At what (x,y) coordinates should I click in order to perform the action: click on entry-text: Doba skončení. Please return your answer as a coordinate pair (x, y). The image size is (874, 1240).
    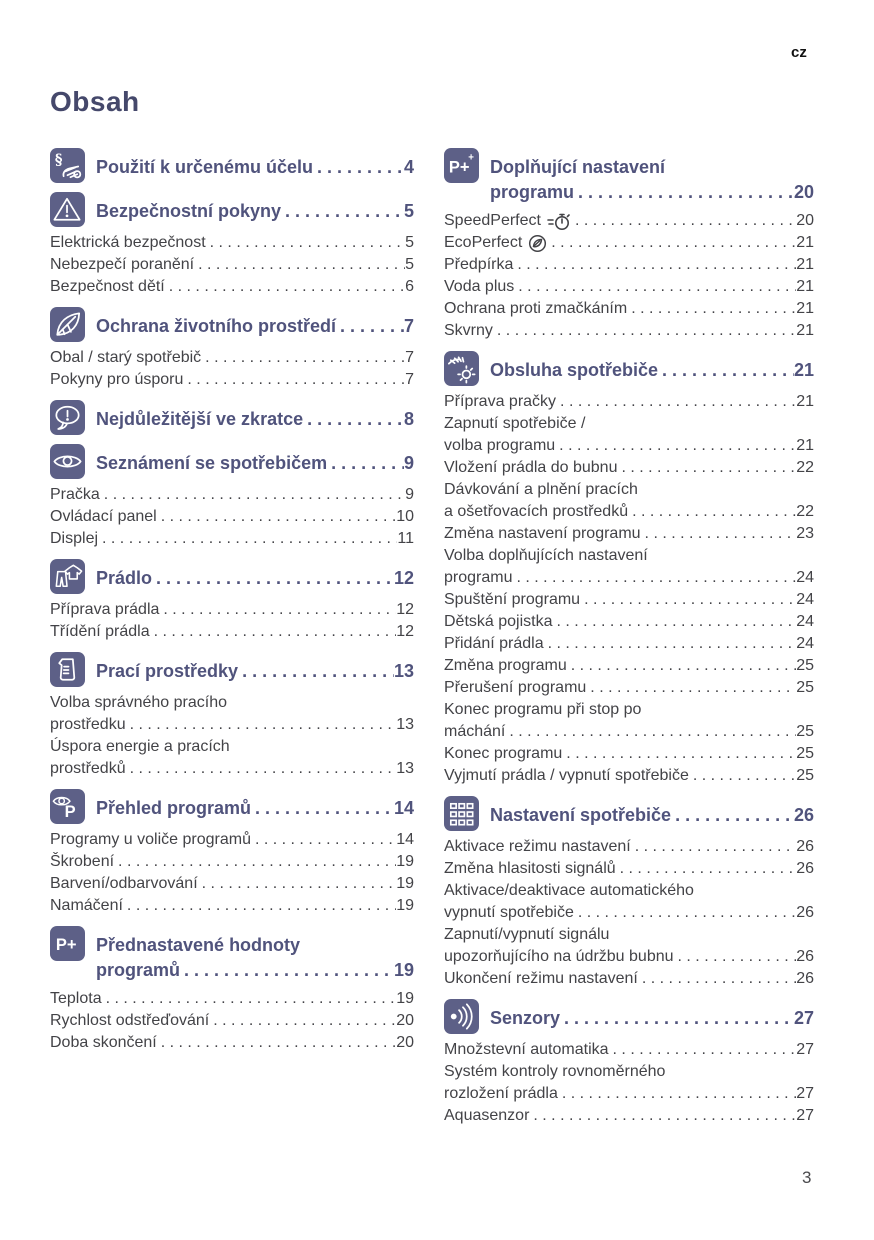
    Looking at the image, I should click on (103, 1042).